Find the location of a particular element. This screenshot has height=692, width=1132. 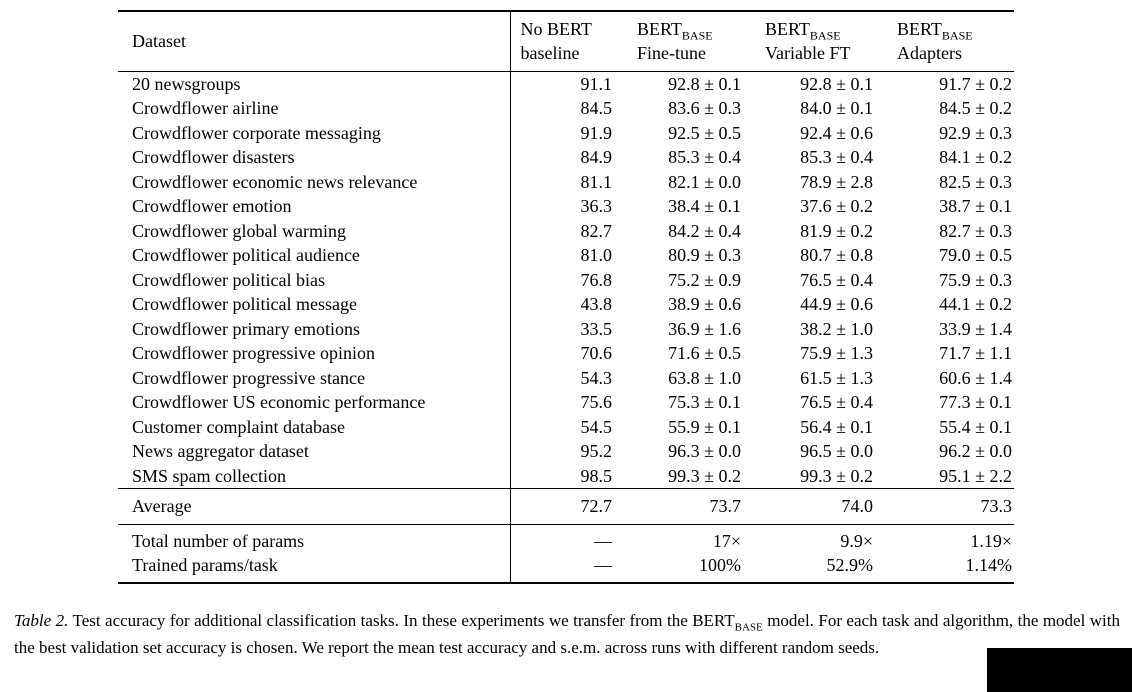

row-label: Crowdflower corporate messaging is located at coordinates (314, 132).